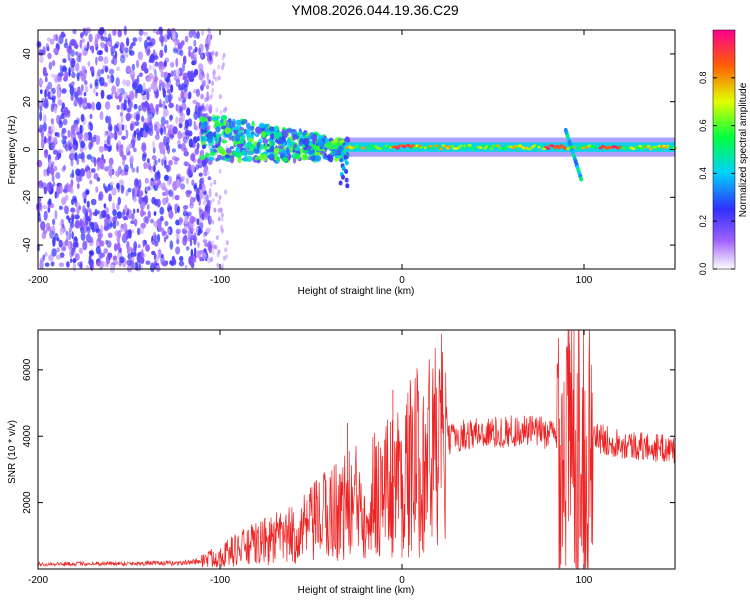 The height and width of the screenshot is (600, 750). Describe the element at coordinates (38, 580) in the screenshot. I see `snr-xtick-label: -200` at that location.